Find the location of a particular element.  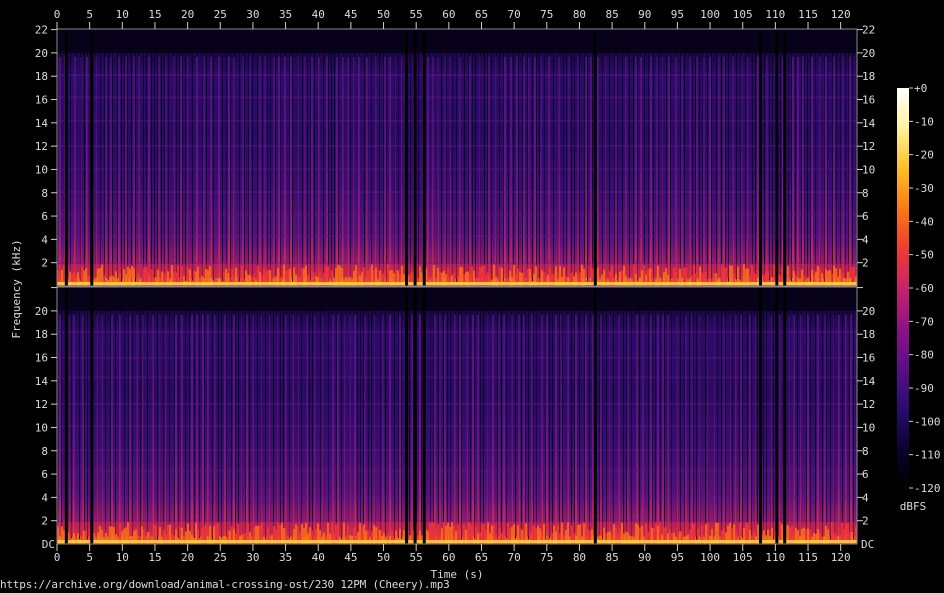

y-tick-label-right: 10 is located at coordinates (868, 427).